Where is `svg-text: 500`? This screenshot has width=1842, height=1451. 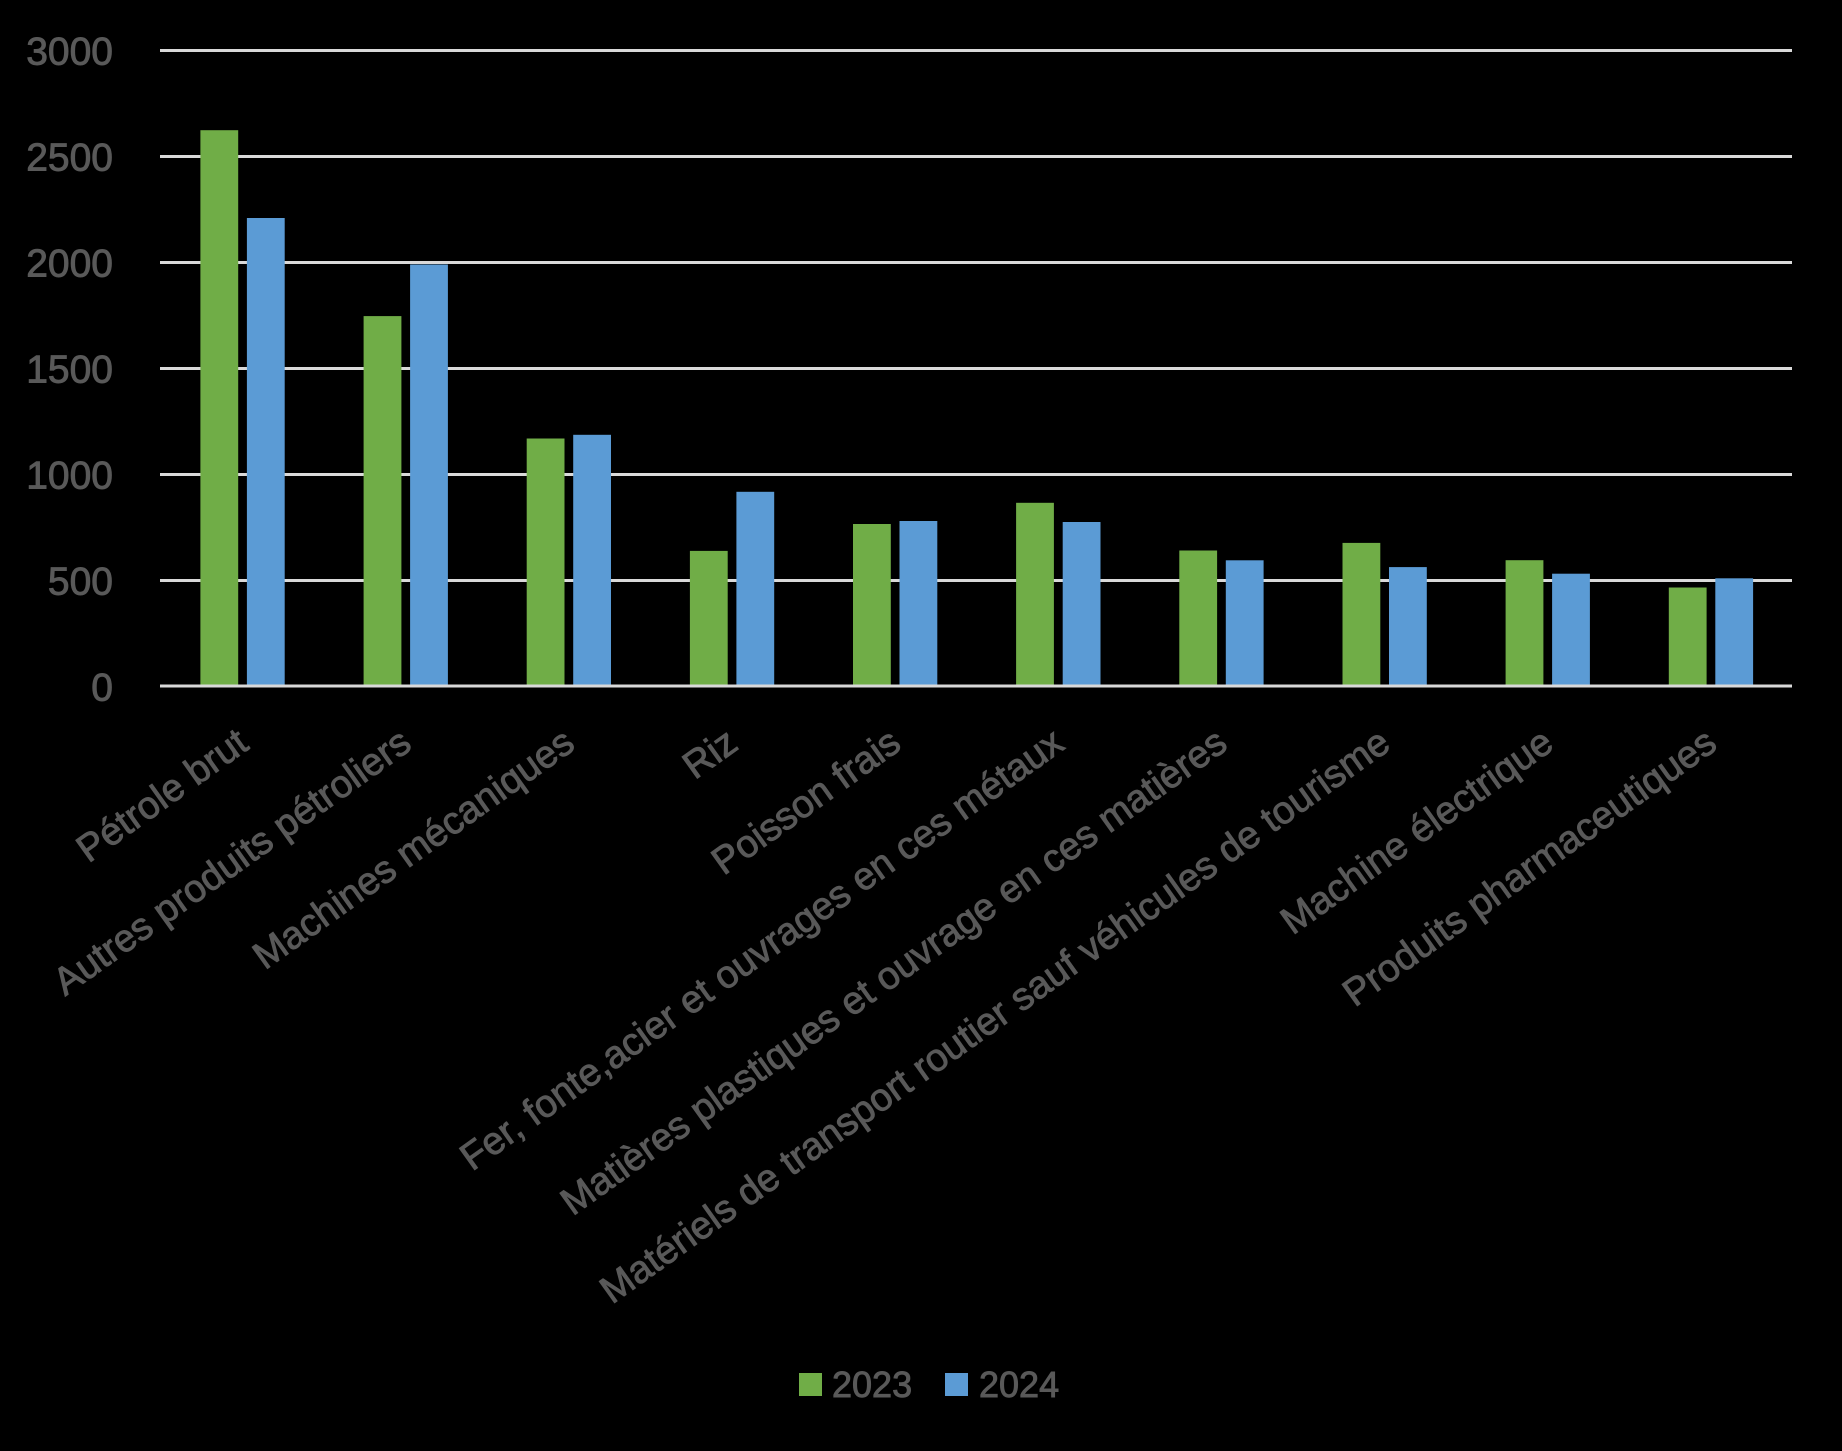 svg-text: 500 is located at coordinates (80, 582).